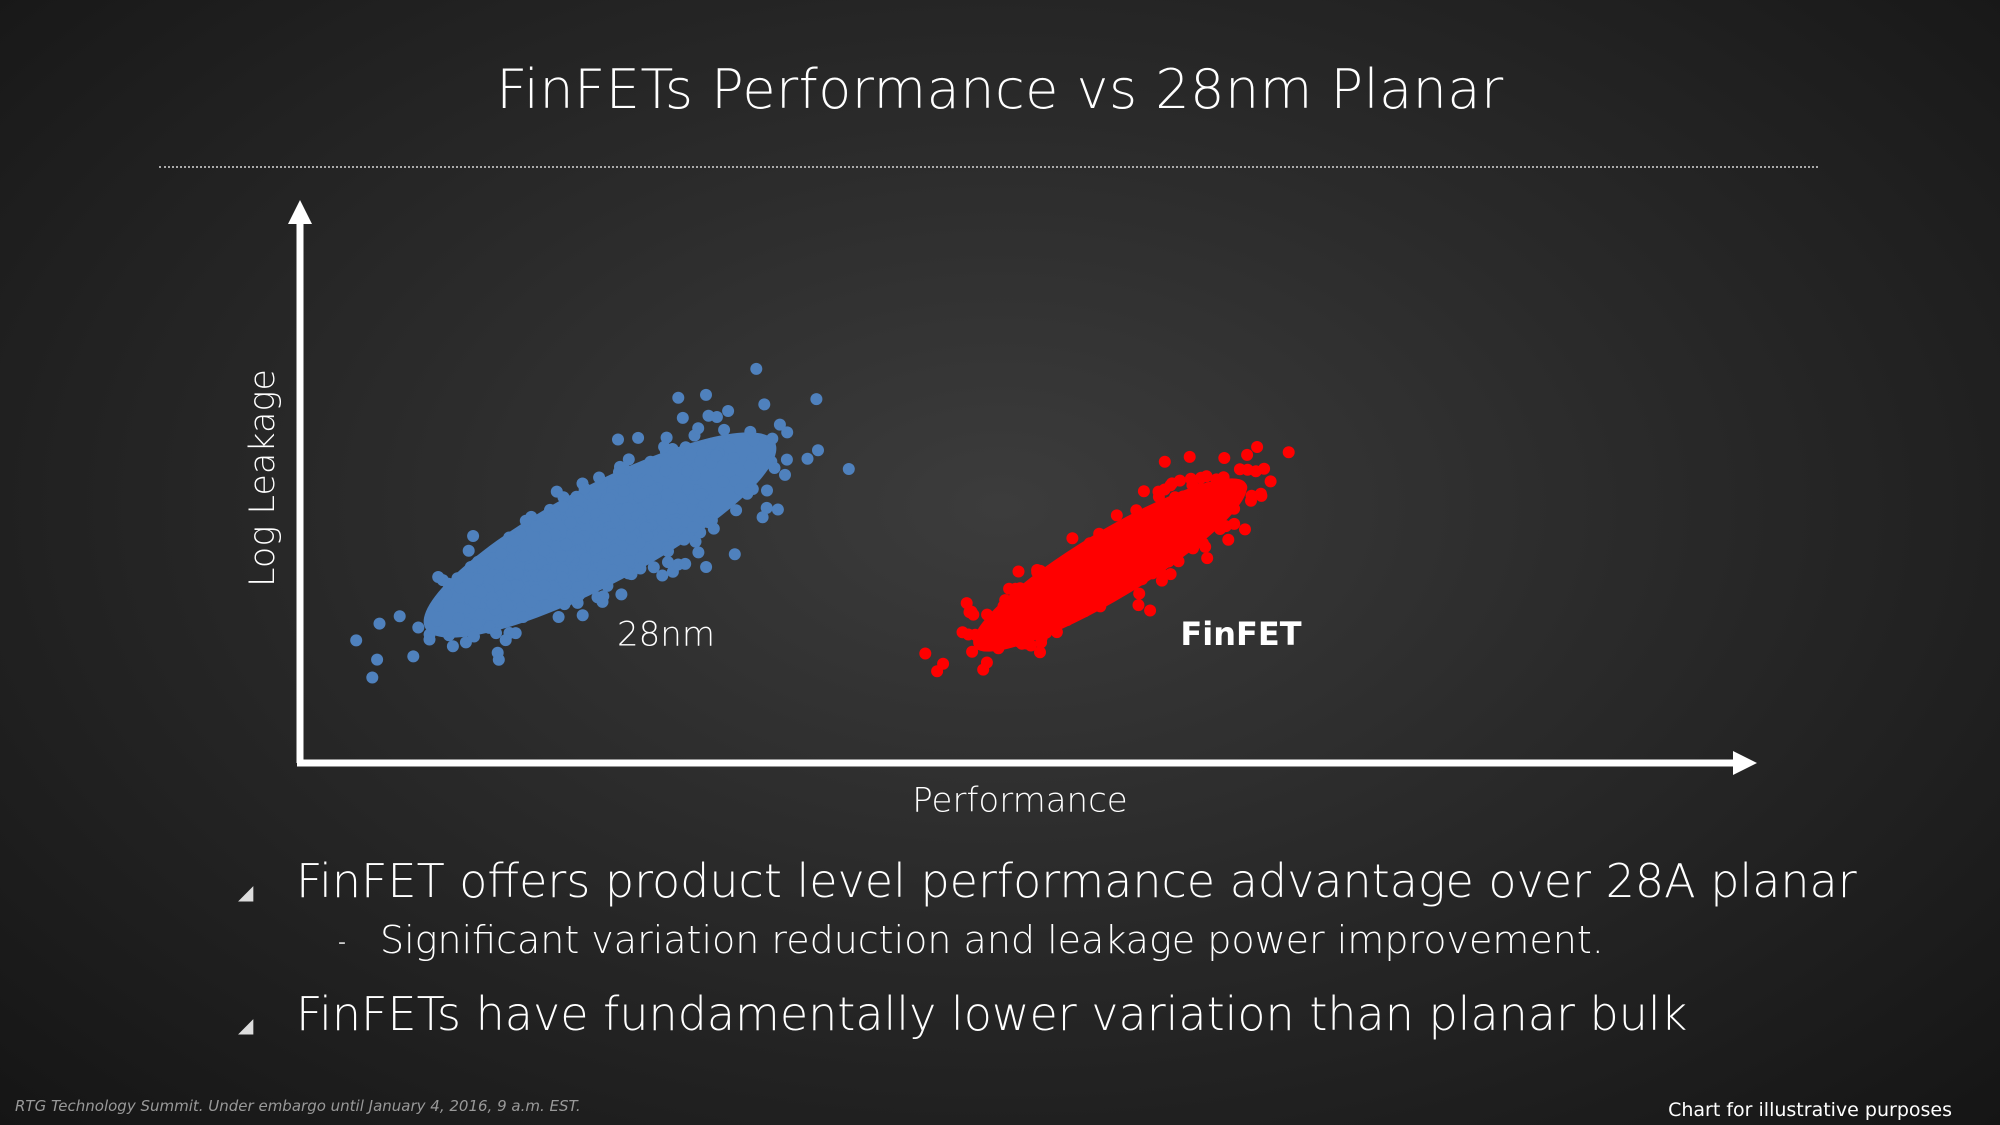  I want to click on x-axis-arrow, so click(1745, 763).